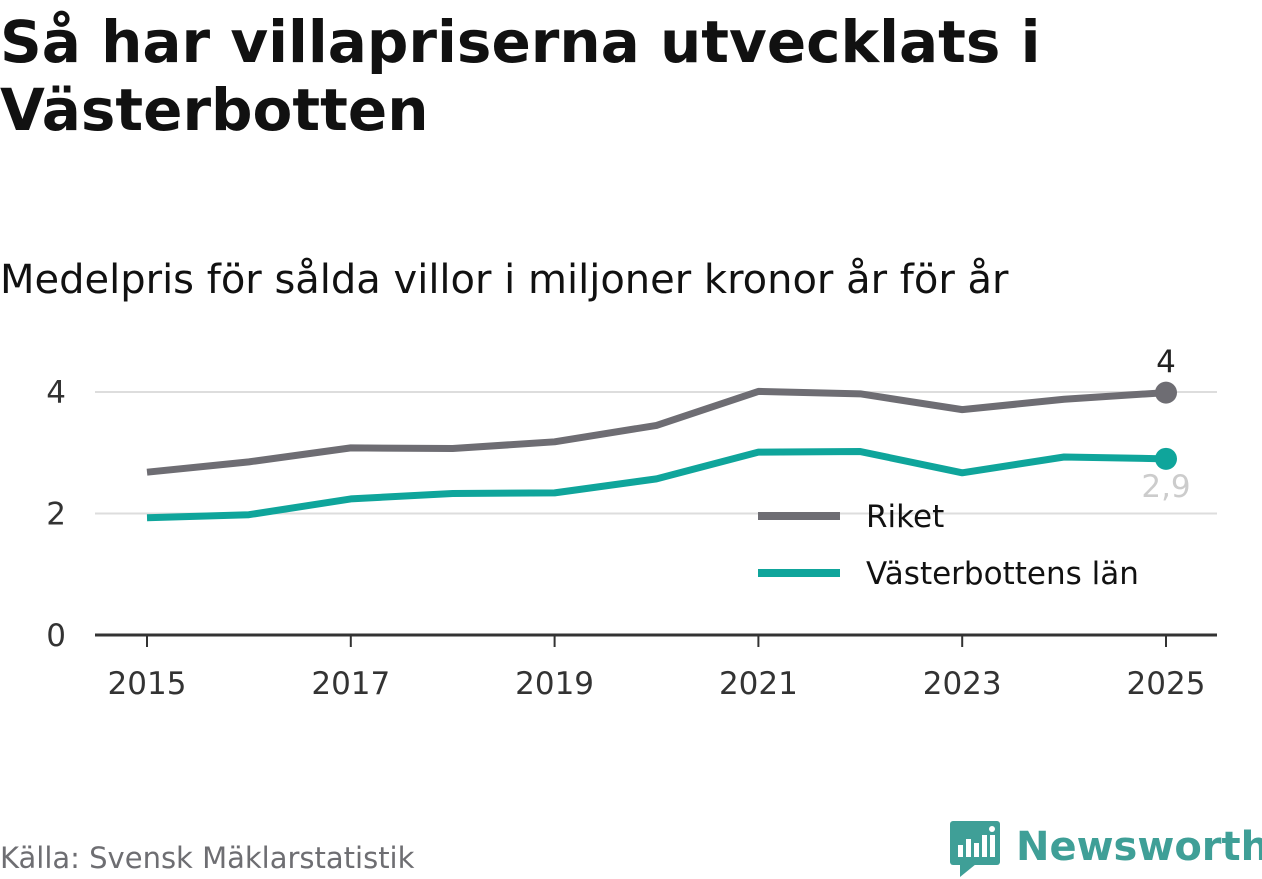 Image resolution: width=1262 pixels, height=879 pixels. What do you see at coordinates (1002, 574) in the screenshot?
I see `legend-label: Västerbottens län` at bounding box center [1002, 574].